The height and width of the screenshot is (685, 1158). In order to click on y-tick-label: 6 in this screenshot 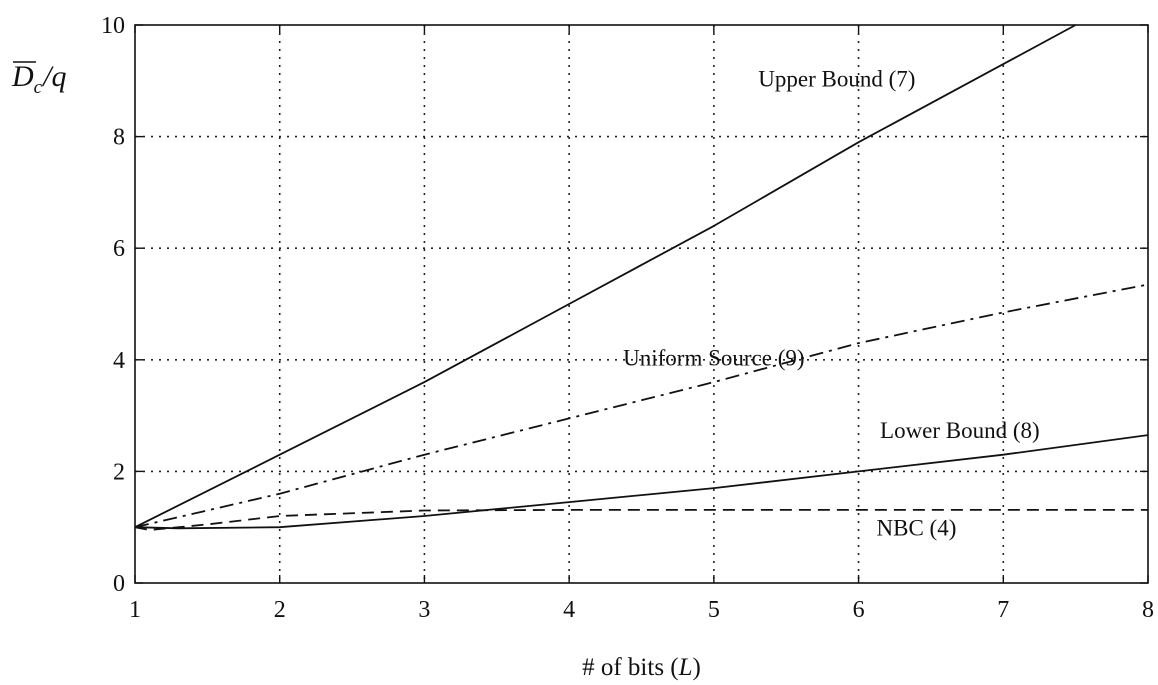, I will do `click(119, 249)`.